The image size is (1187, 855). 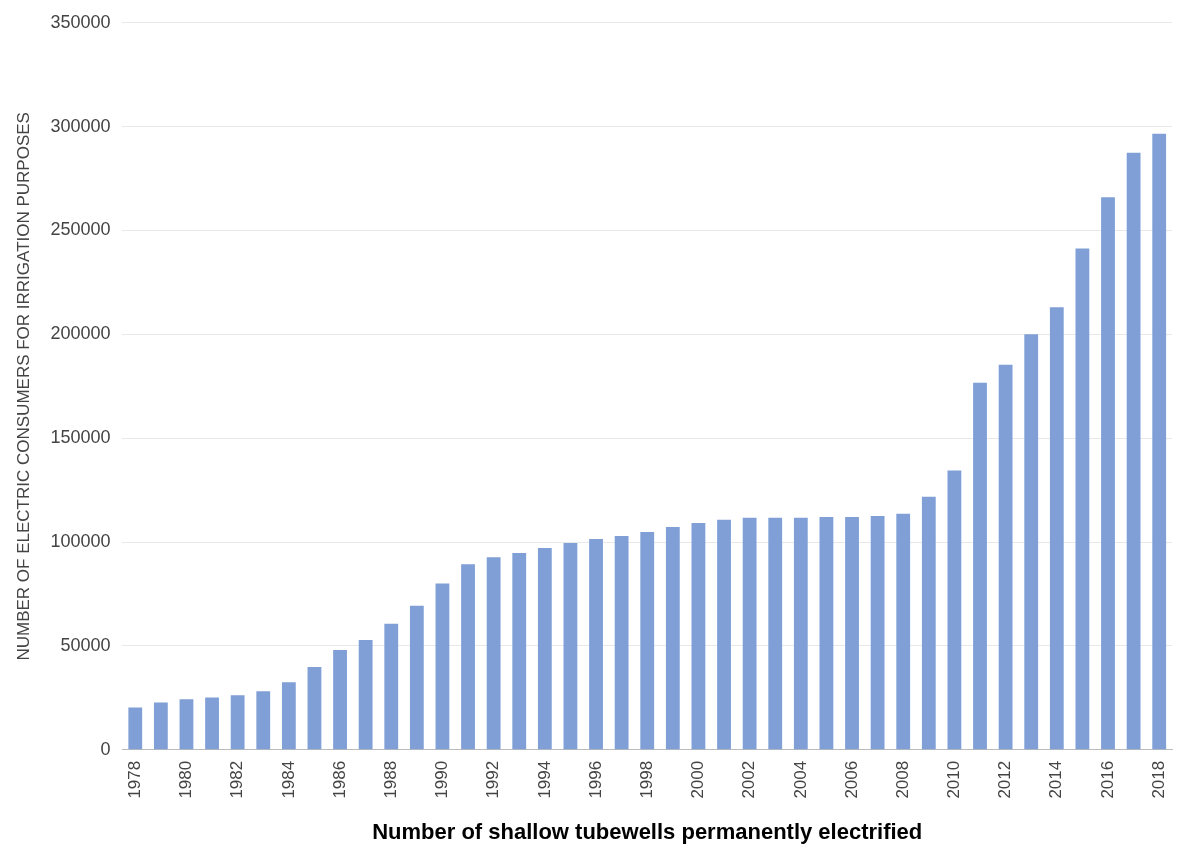 What do you see at coordinates (80, 541) in the screenshot?
I see `y-tick-label: 100000` at bounding box center [80, 541].